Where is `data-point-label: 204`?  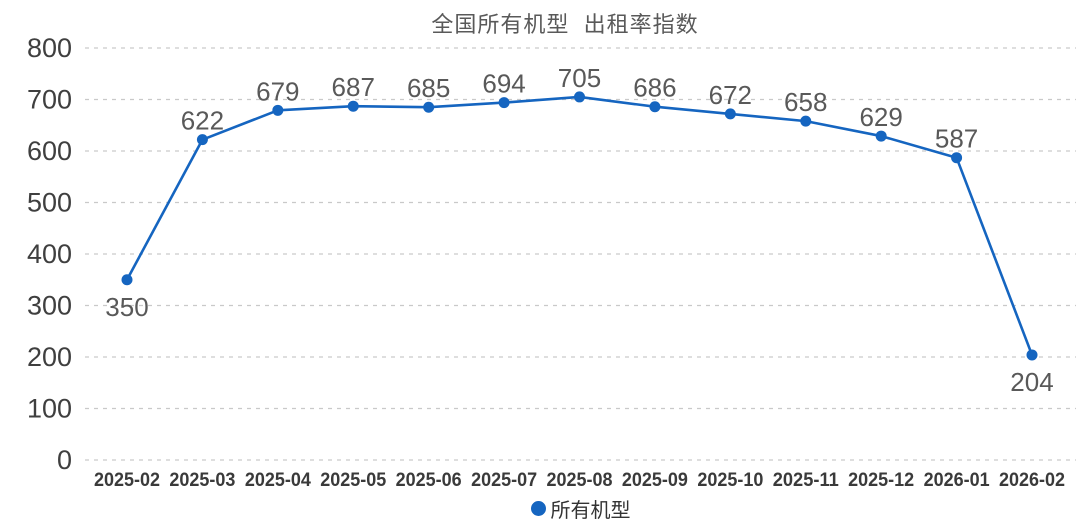
data-point-label: 204 is located at coordinates (1031, 382).